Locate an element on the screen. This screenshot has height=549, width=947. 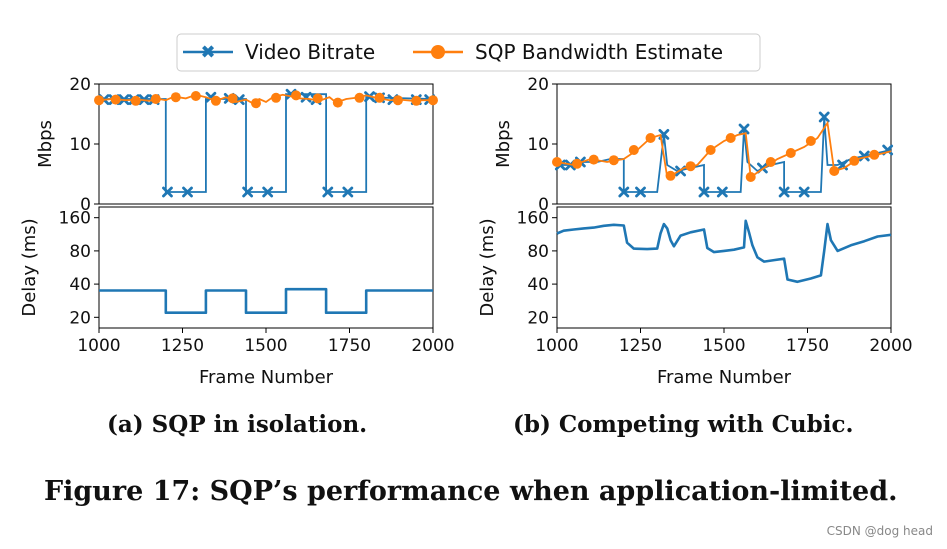
legend-label-estimate: SQP Bandwidth Estimate is located at coordinates (599, 52).